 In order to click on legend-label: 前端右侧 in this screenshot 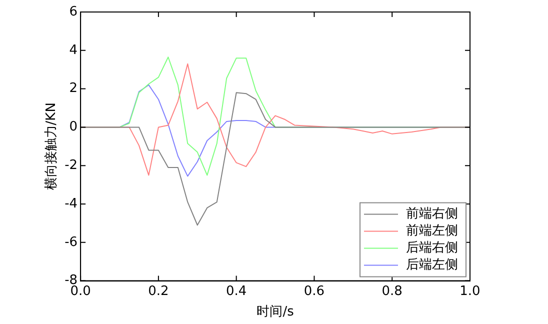, I will do `click(432, 214)`.